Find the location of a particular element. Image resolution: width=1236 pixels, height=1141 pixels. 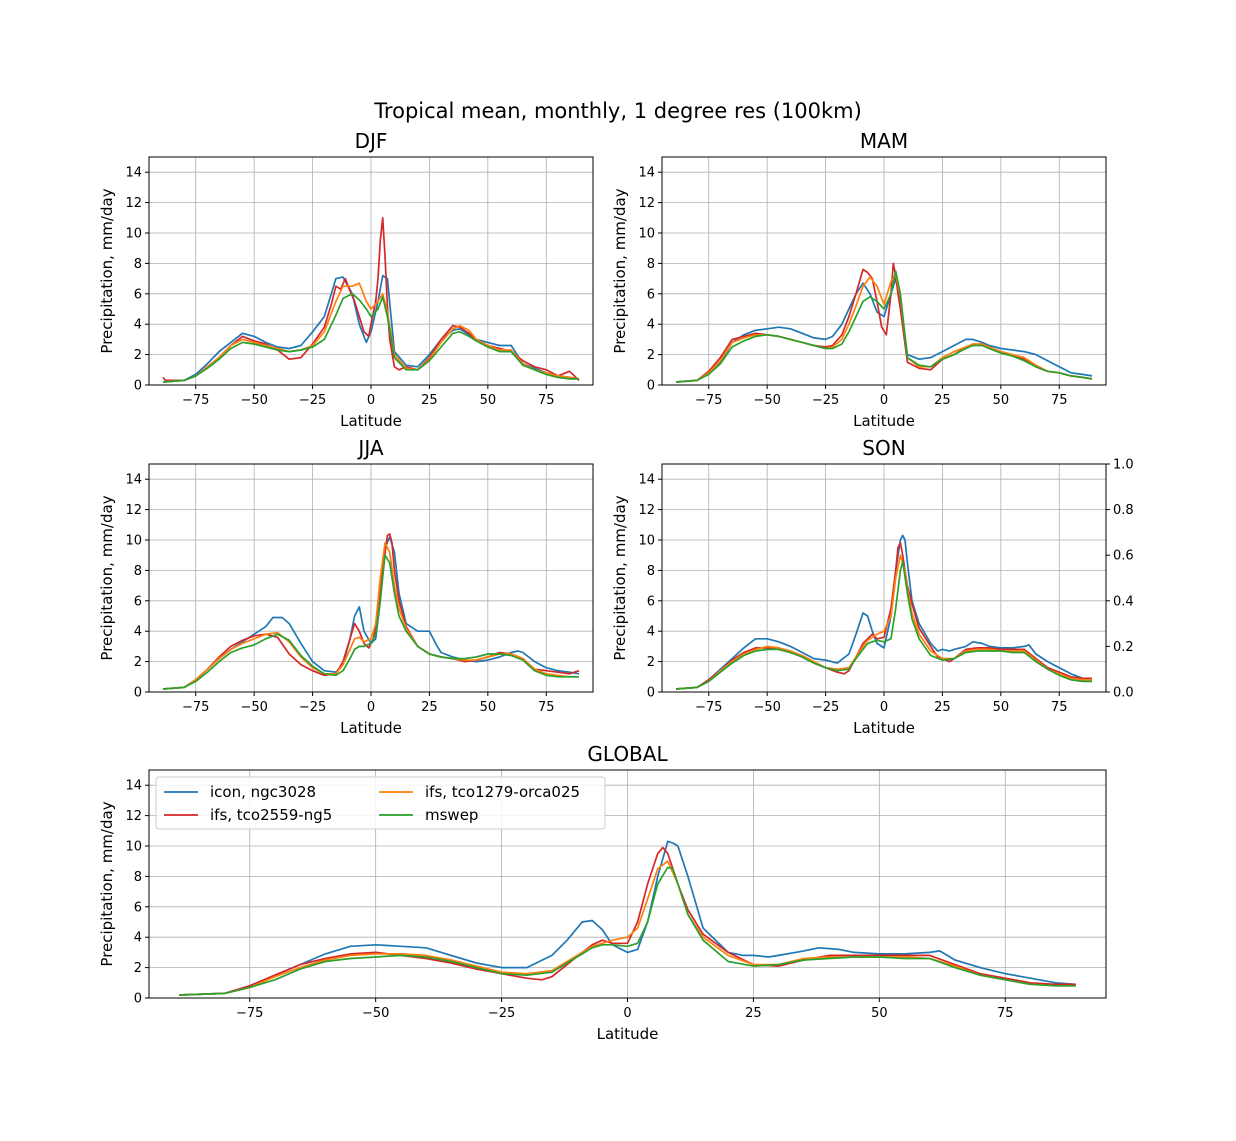

panel-title: GLOBAL is located at coordinates (627, 754).